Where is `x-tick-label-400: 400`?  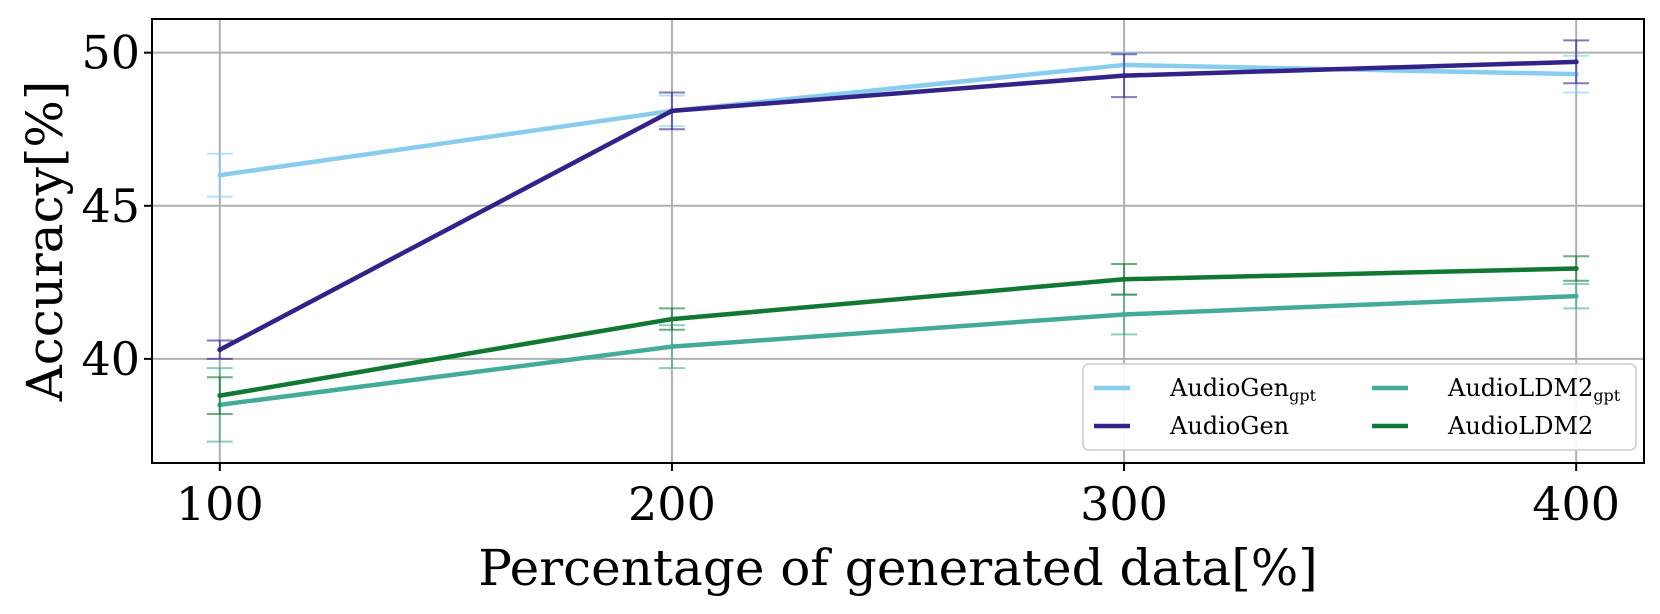
x-tick-label-400: 400 is located at coordinates (1576, 504).